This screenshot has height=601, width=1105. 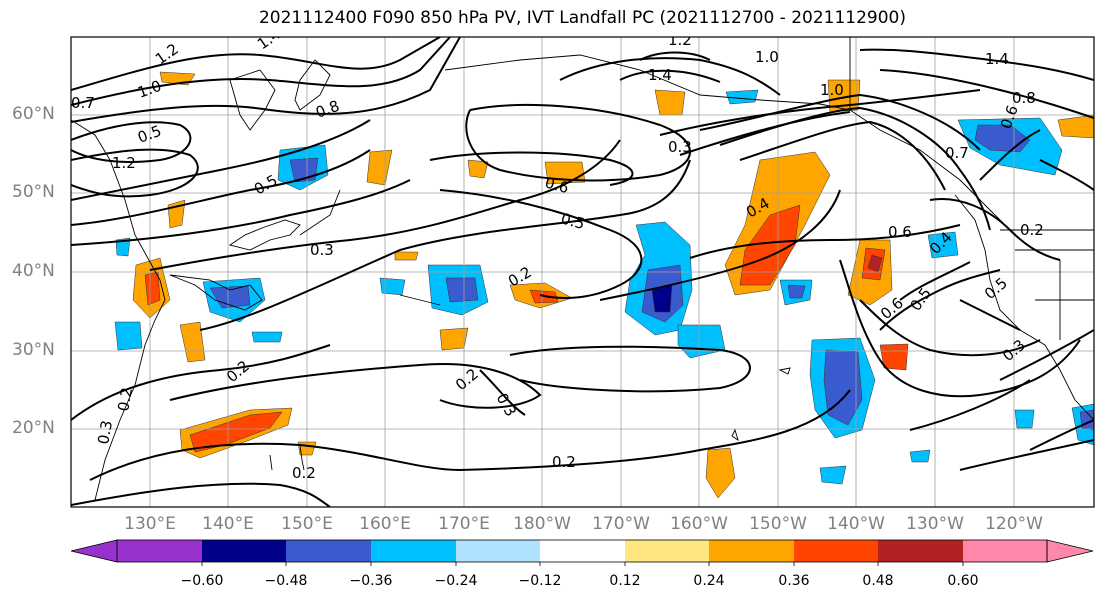 What do you see at coordinates (464, 524) in the screenshot?
I see `lon-label: 170°E` at bounding box center [464, 524].